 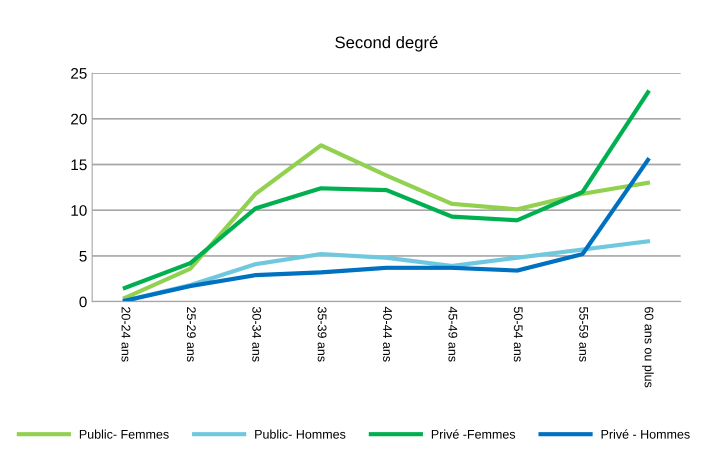 What do you see at coordinates (124, 434) in the screenshot?
I see `legend-label: Public- Femmes` at bounding box center [124, 434].